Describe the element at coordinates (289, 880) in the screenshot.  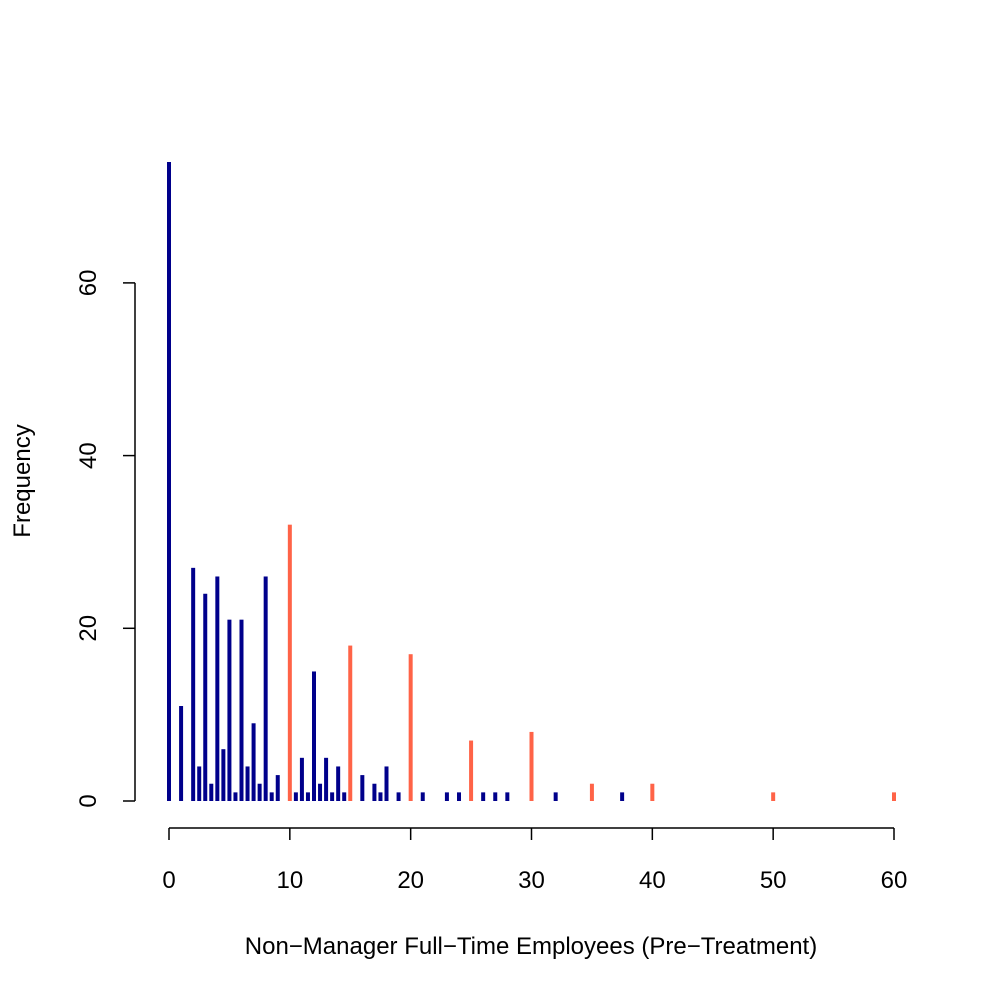
I see `x-tick-label: 10` at that location.